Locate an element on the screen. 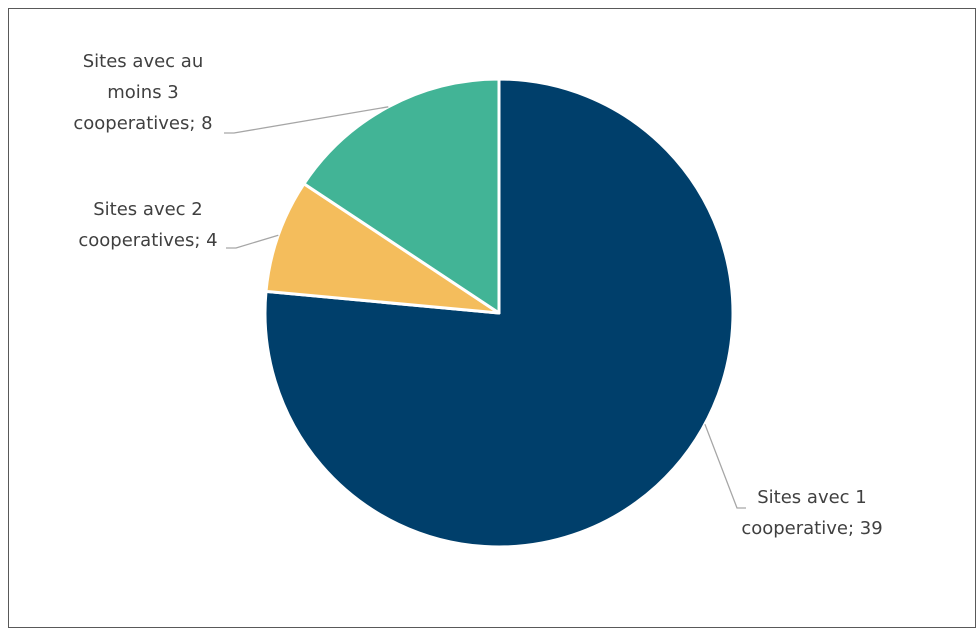 This screenshot has width=978, height=628. data-label-line: cooperatives; 4 is located at coordinates (147, 240).